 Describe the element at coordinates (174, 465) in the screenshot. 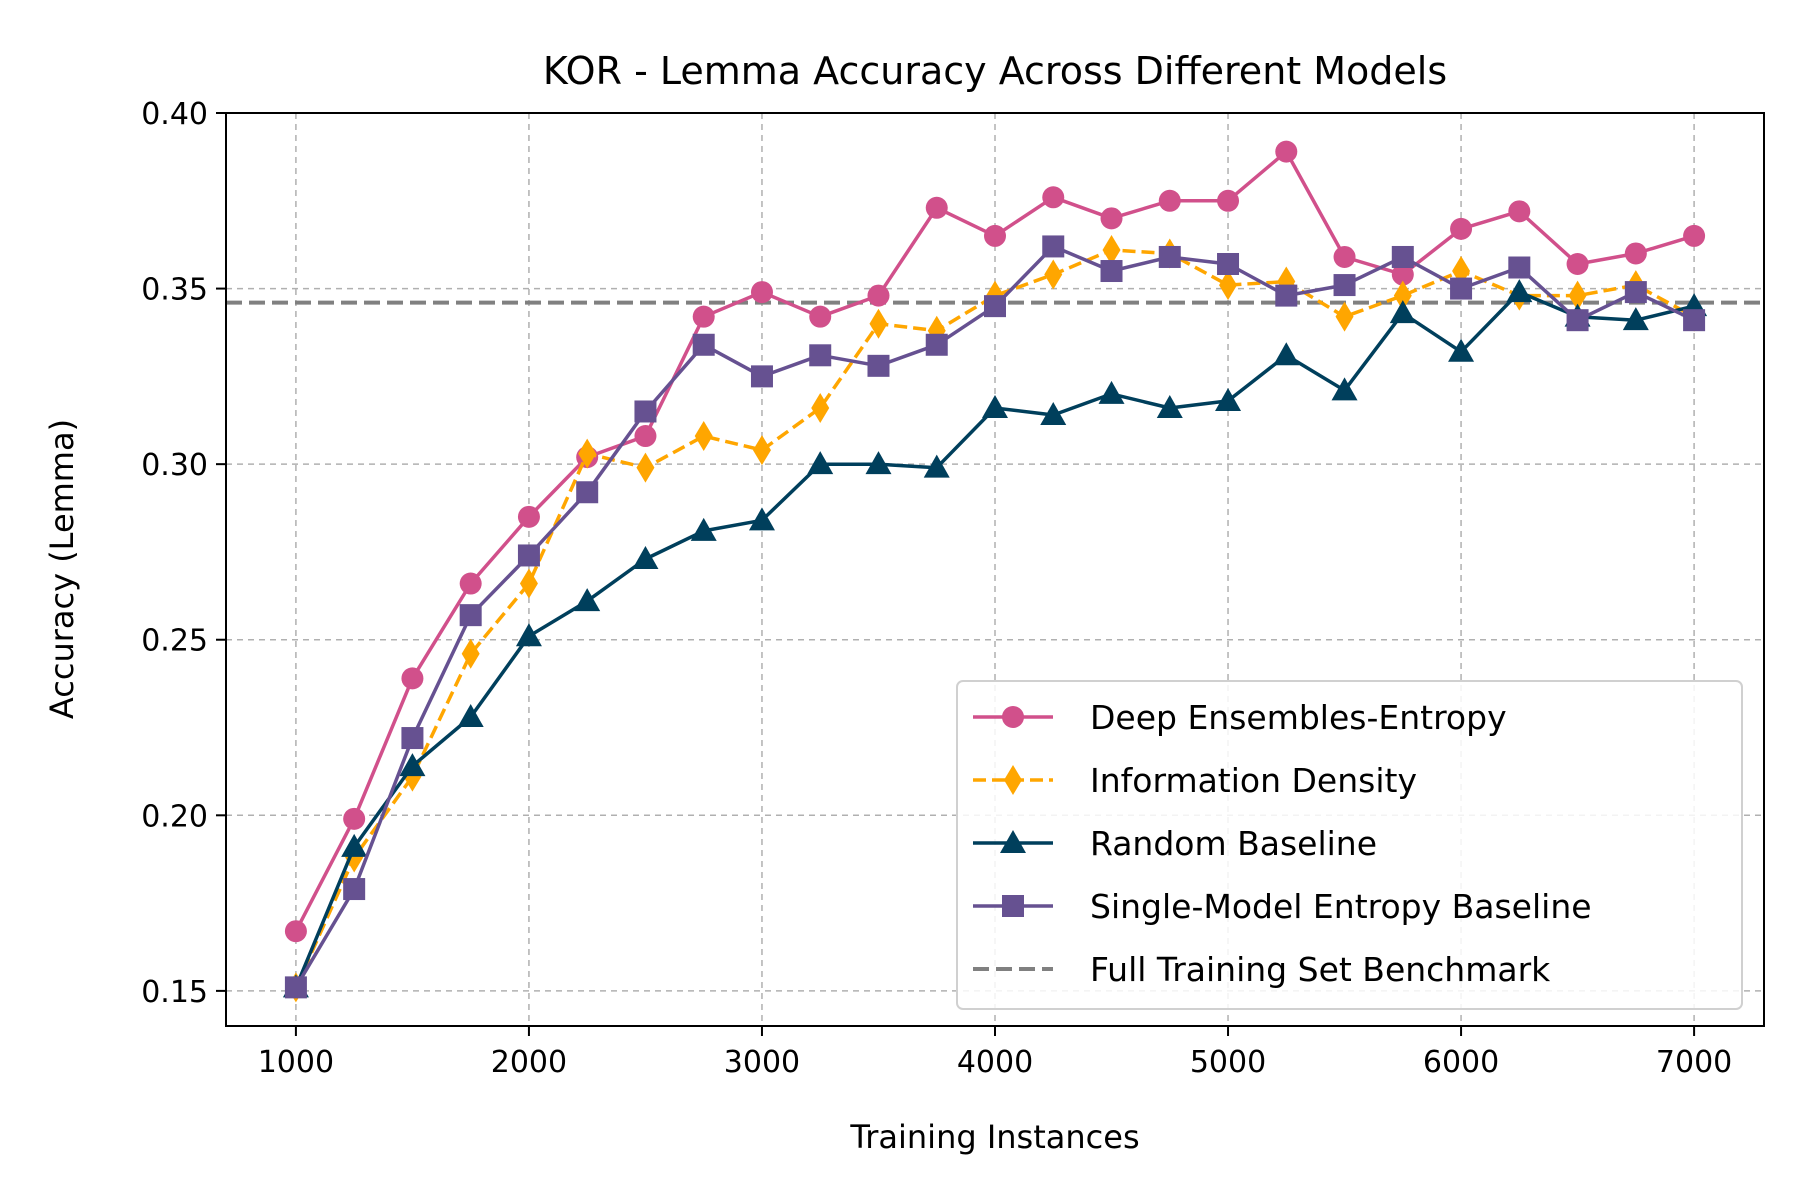

I see `y-tick-label: 0.30` at that location.